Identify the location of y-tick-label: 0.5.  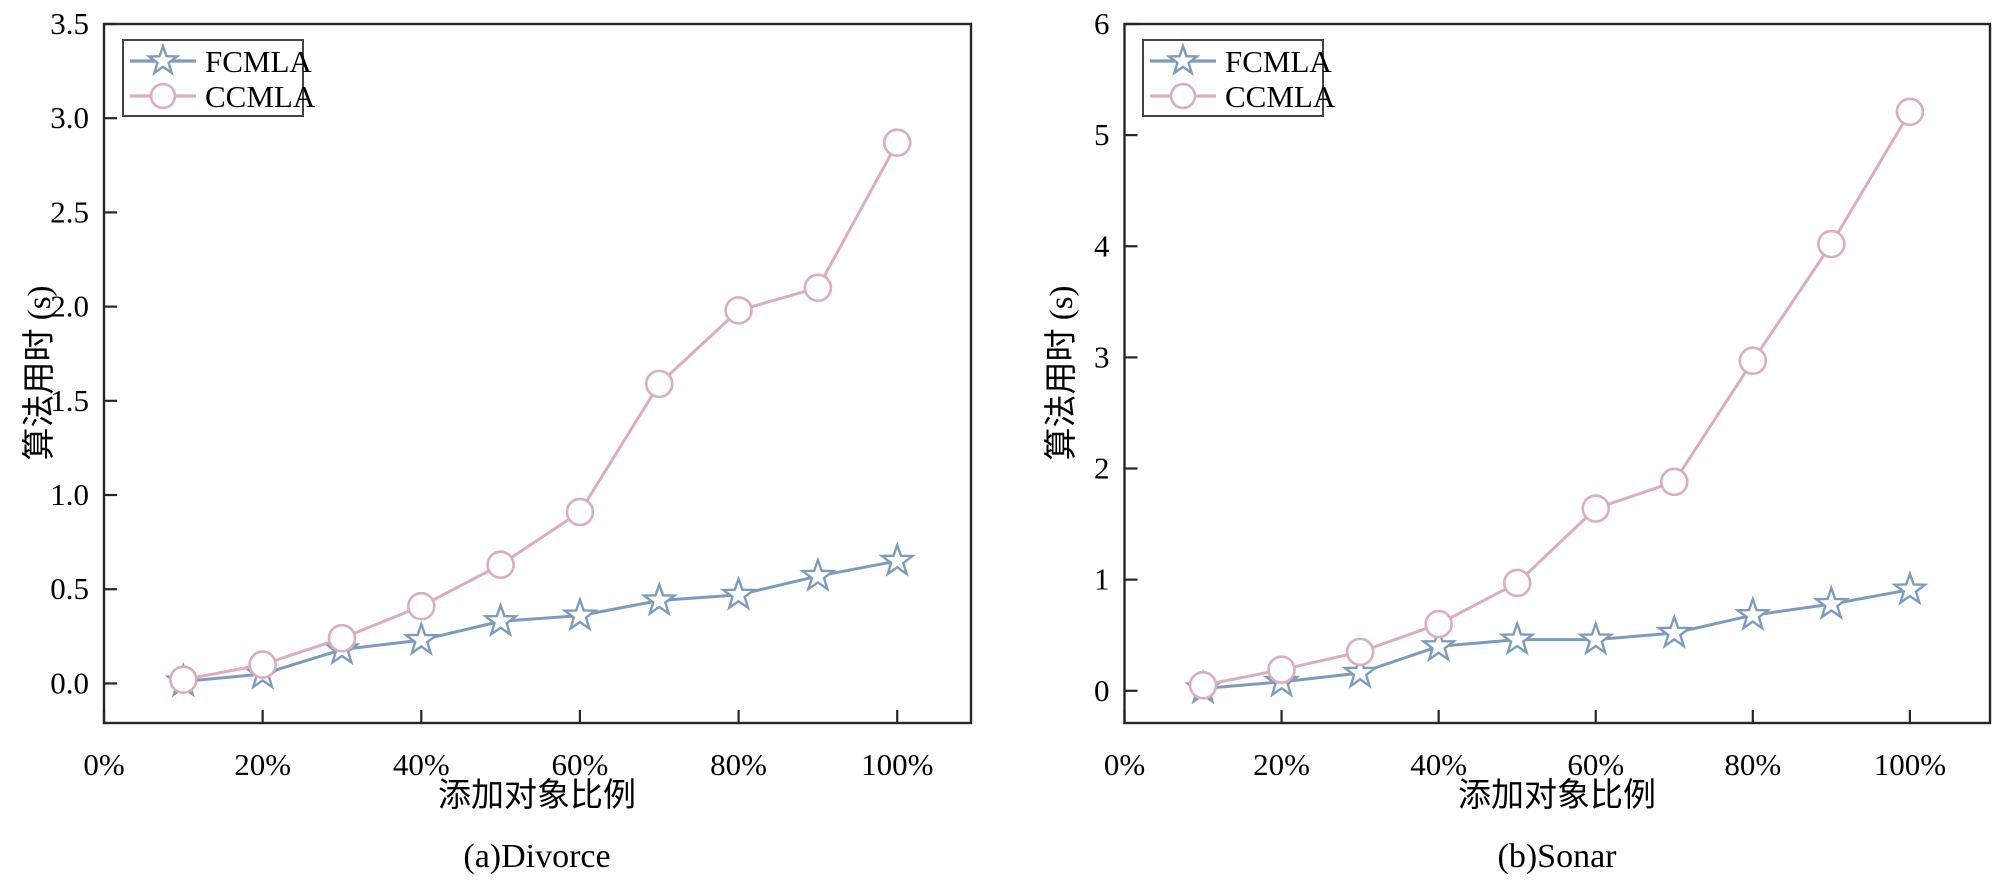
(69, 588).